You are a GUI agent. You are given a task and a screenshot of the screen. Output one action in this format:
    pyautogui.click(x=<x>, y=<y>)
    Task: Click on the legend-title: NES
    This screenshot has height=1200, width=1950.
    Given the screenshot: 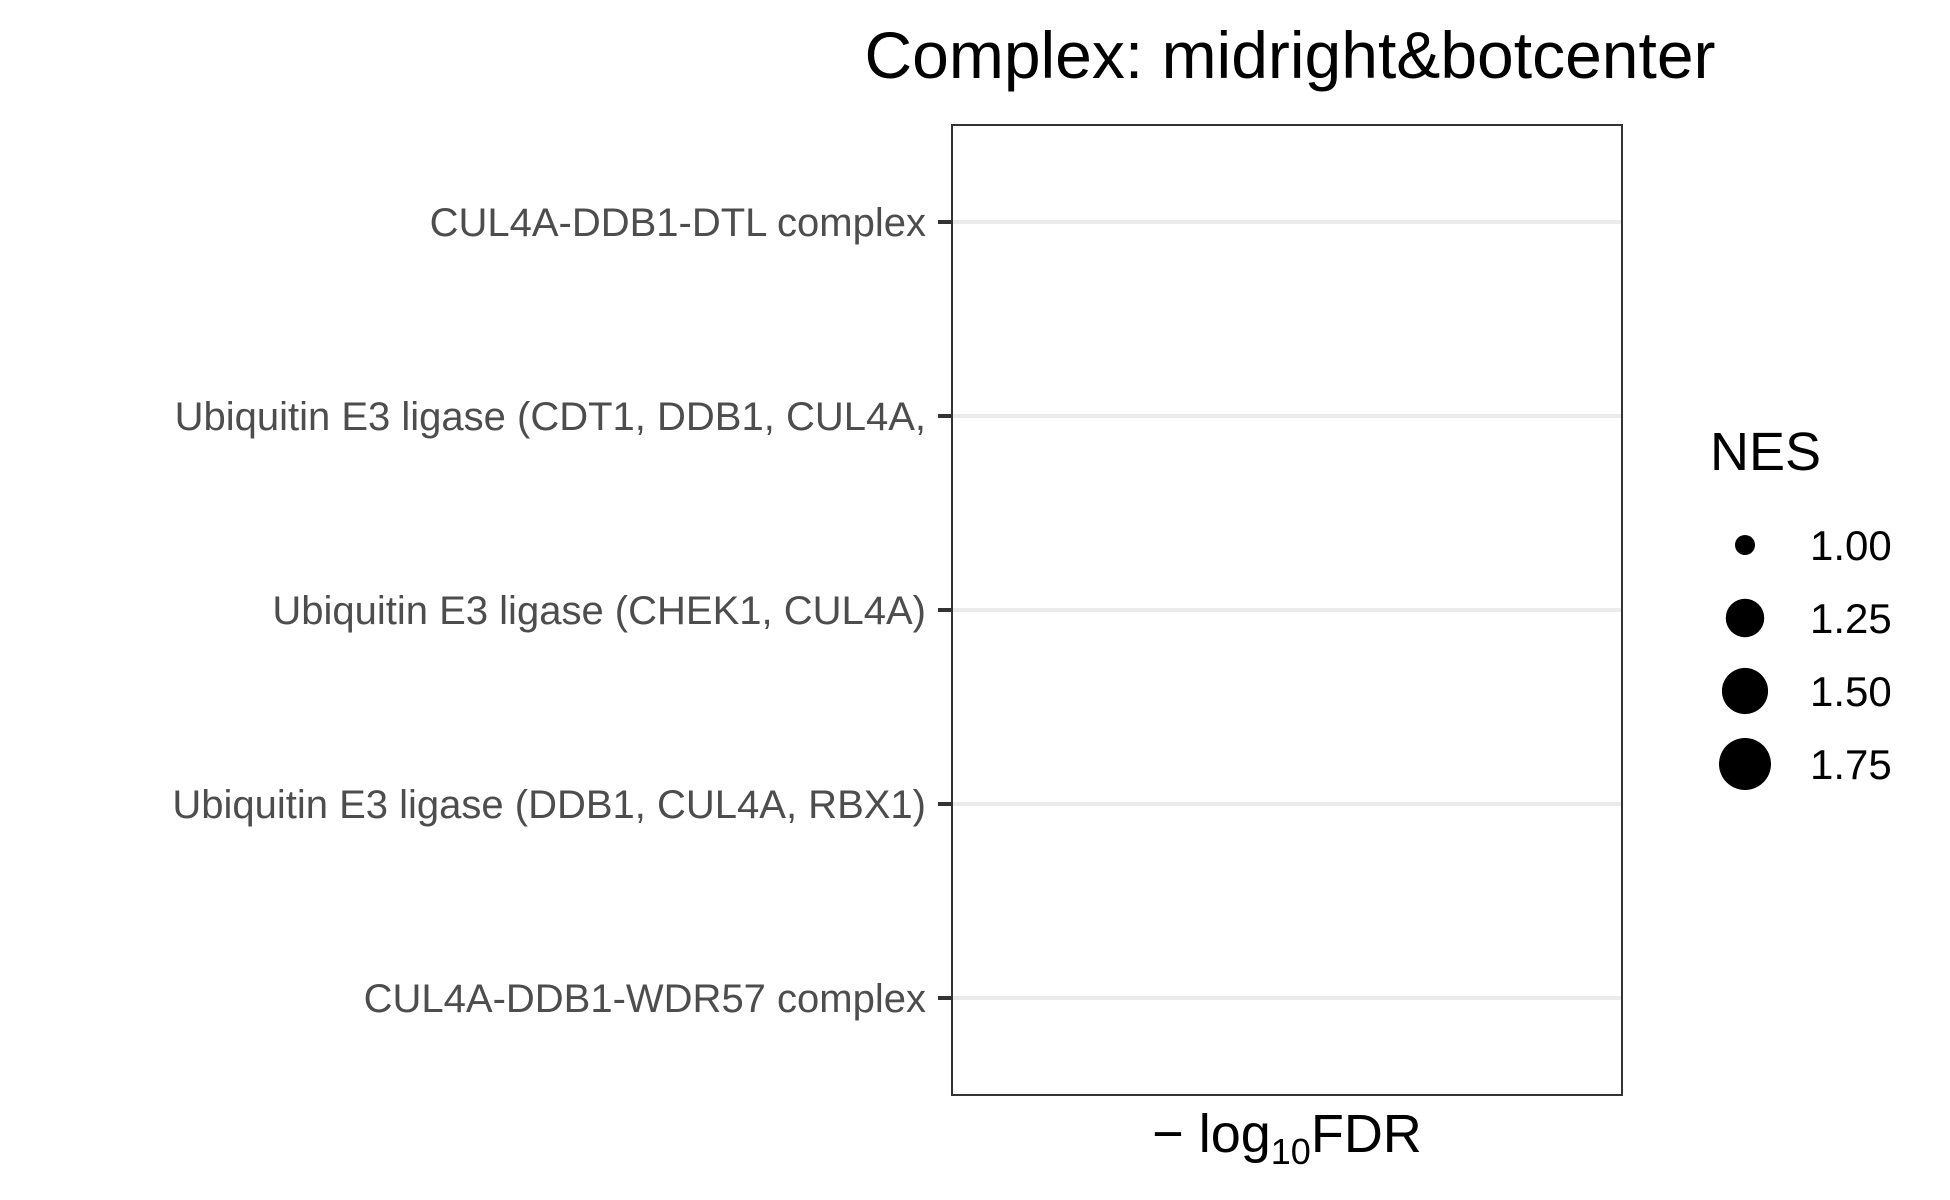 What is the action you would take?
    pyautogui.click(x=1765, y=452)
    